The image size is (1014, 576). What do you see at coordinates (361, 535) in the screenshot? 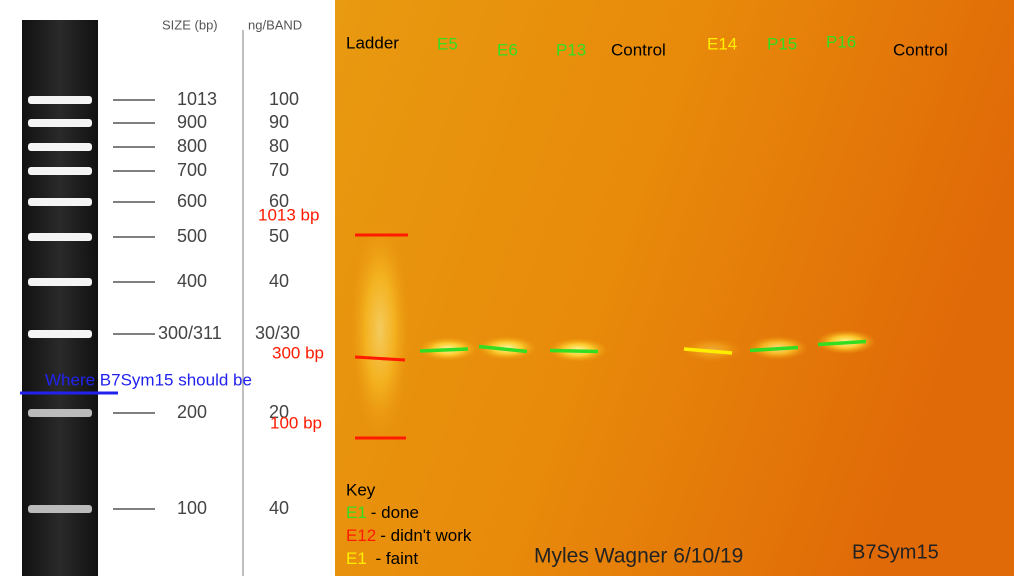
I see `key-code: E12` at bounding box center [361, 535].